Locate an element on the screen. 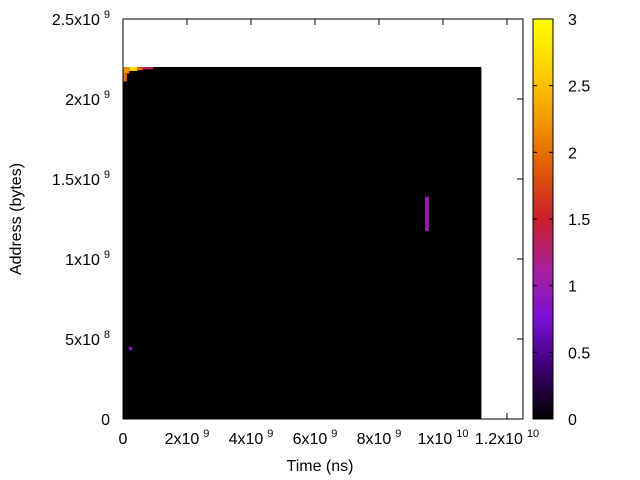 This screenshot has height=480, width=640. colorbar-tick-label: 2.5 is located at coordinates (579, 87).